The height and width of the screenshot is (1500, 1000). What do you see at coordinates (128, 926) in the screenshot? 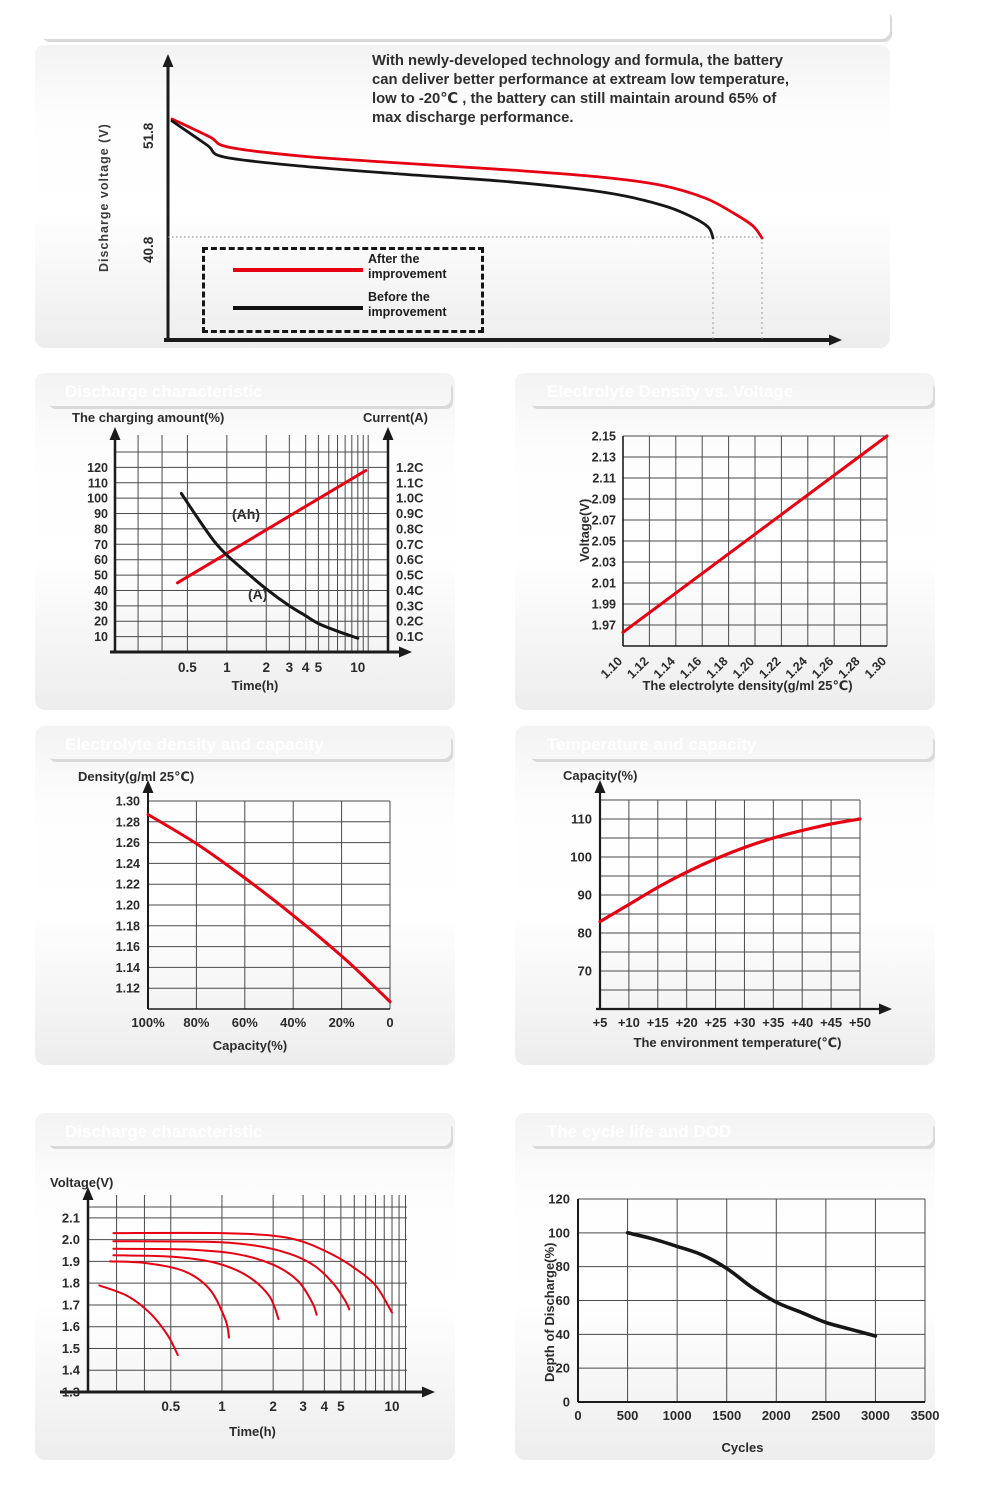
I see `svg-text: 1.18` at bounding box center [128, 926].